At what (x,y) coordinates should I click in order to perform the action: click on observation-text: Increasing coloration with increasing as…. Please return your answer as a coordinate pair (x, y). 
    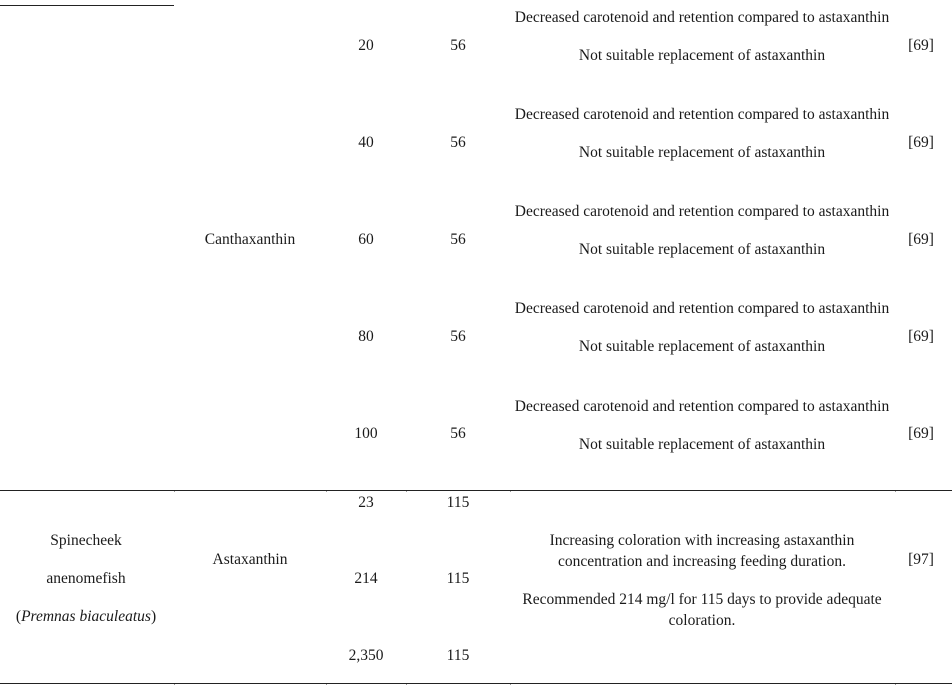
    Looking at the image, I should click on (702, 551).